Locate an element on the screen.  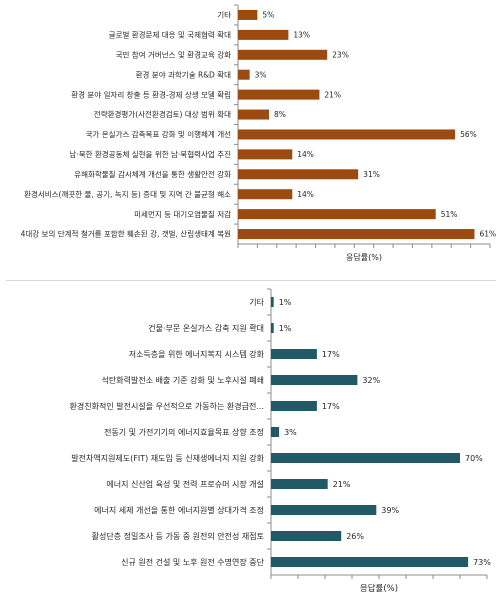
chart-1-value-label: 5% is located at coordinates (268, 15).